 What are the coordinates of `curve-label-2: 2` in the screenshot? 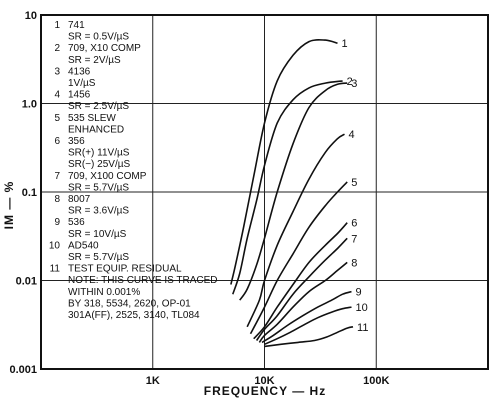 It's located at (350, 82).